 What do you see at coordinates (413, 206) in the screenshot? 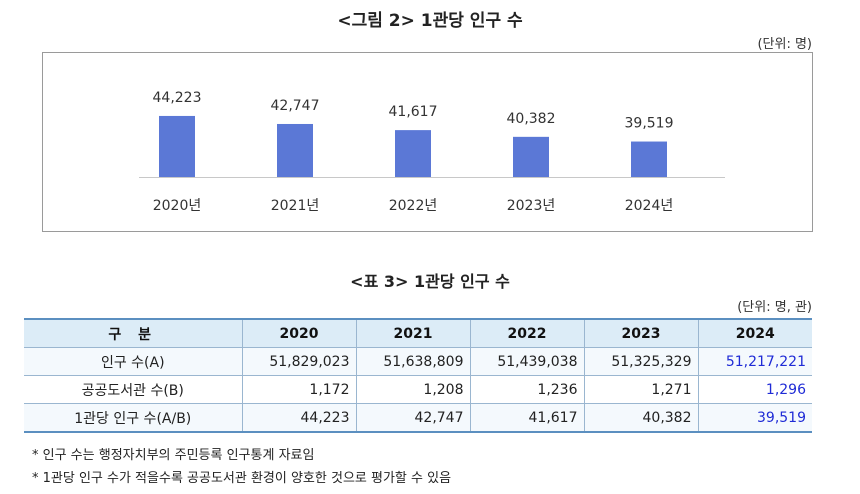
I see `x-tick-label: 2022년` at bounding box center [413, 206].